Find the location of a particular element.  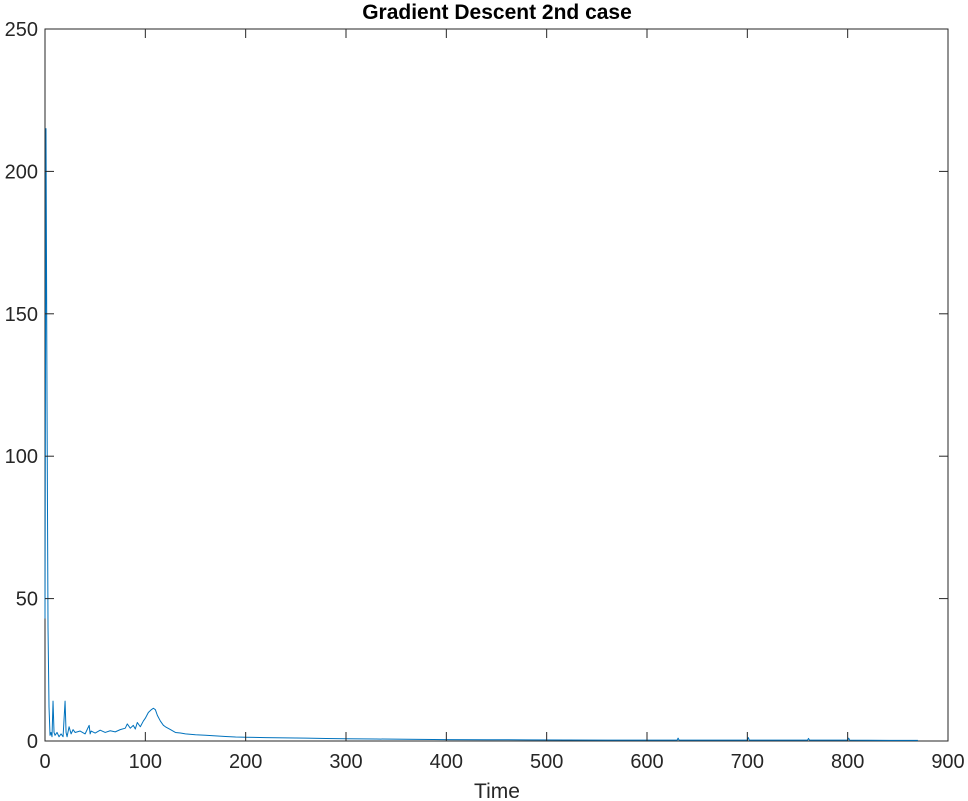

x-tick-label: 400 is located at coordinates (446, 762).